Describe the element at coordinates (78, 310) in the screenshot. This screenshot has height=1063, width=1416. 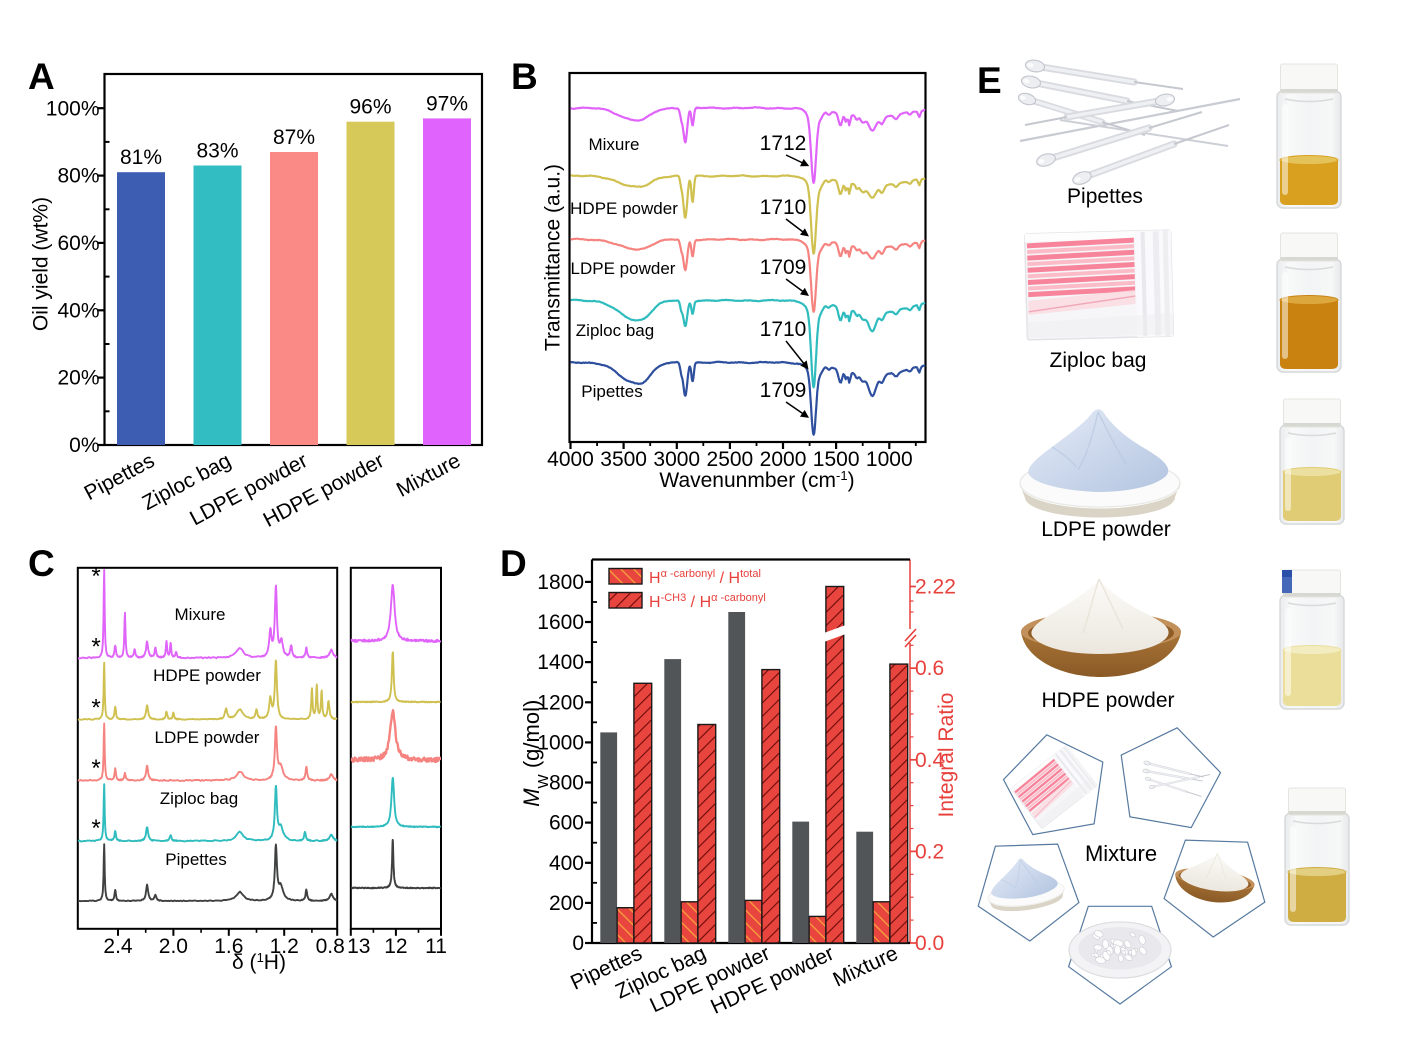
I see `svg-text: 40%` at that location.